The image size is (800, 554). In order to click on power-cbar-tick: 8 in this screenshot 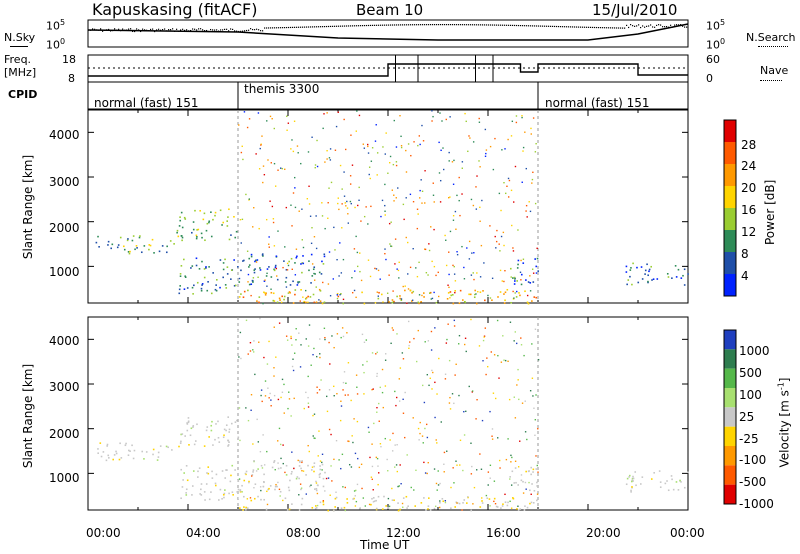, I will do `click(745, 254)`.